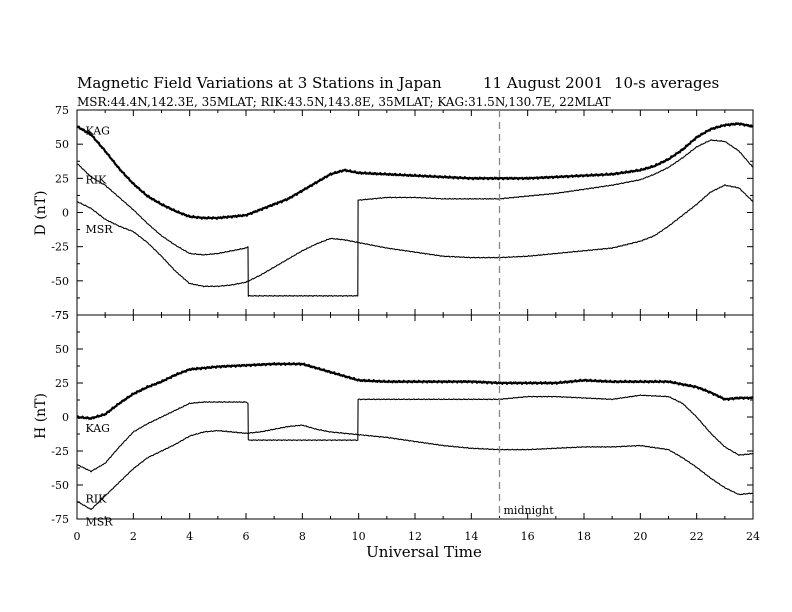 This screenshot has height=612, width=792. I want to click on x-tick-label: 20, so click(640, 536).